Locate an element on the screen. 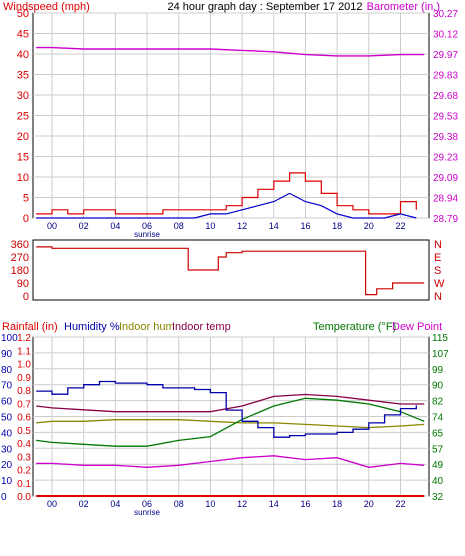 The width and height of the screenshot is (465, 556). humidity-tick-label: 80 is located at coordinates (7, 370).